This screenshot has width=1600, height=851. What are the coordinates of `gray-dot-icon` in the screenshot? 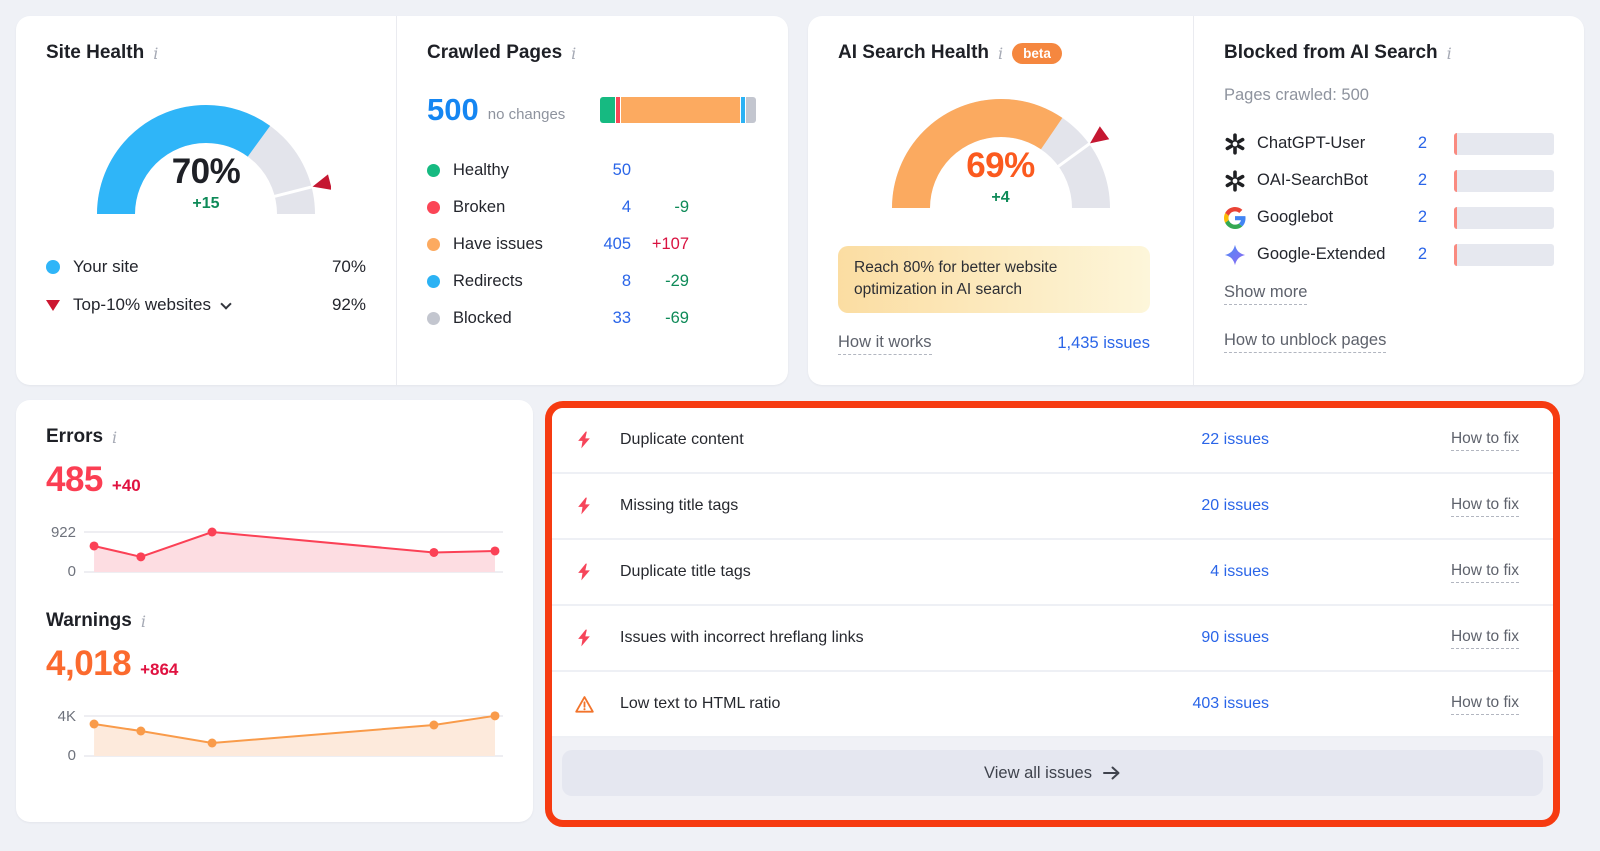 It's located at (433, 318).